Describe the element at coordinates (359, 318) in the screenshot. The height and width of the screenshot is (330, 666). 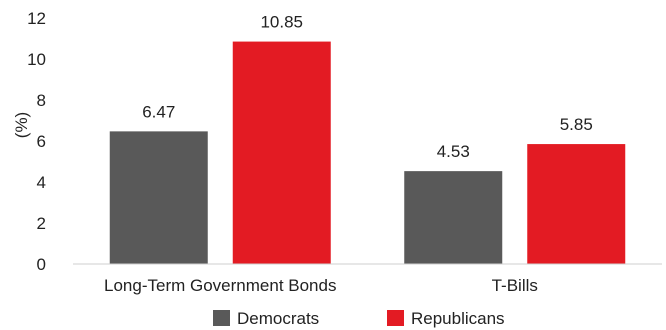
I see `legend: Democrats Republicans` at that location.